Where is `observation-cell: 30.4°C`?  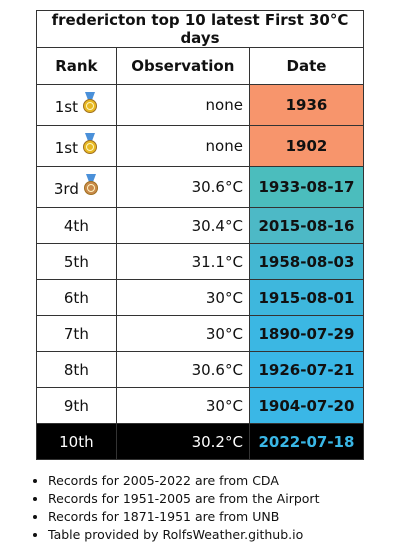
observation-cell: 30.4°C is located at coordinates (182, 225).